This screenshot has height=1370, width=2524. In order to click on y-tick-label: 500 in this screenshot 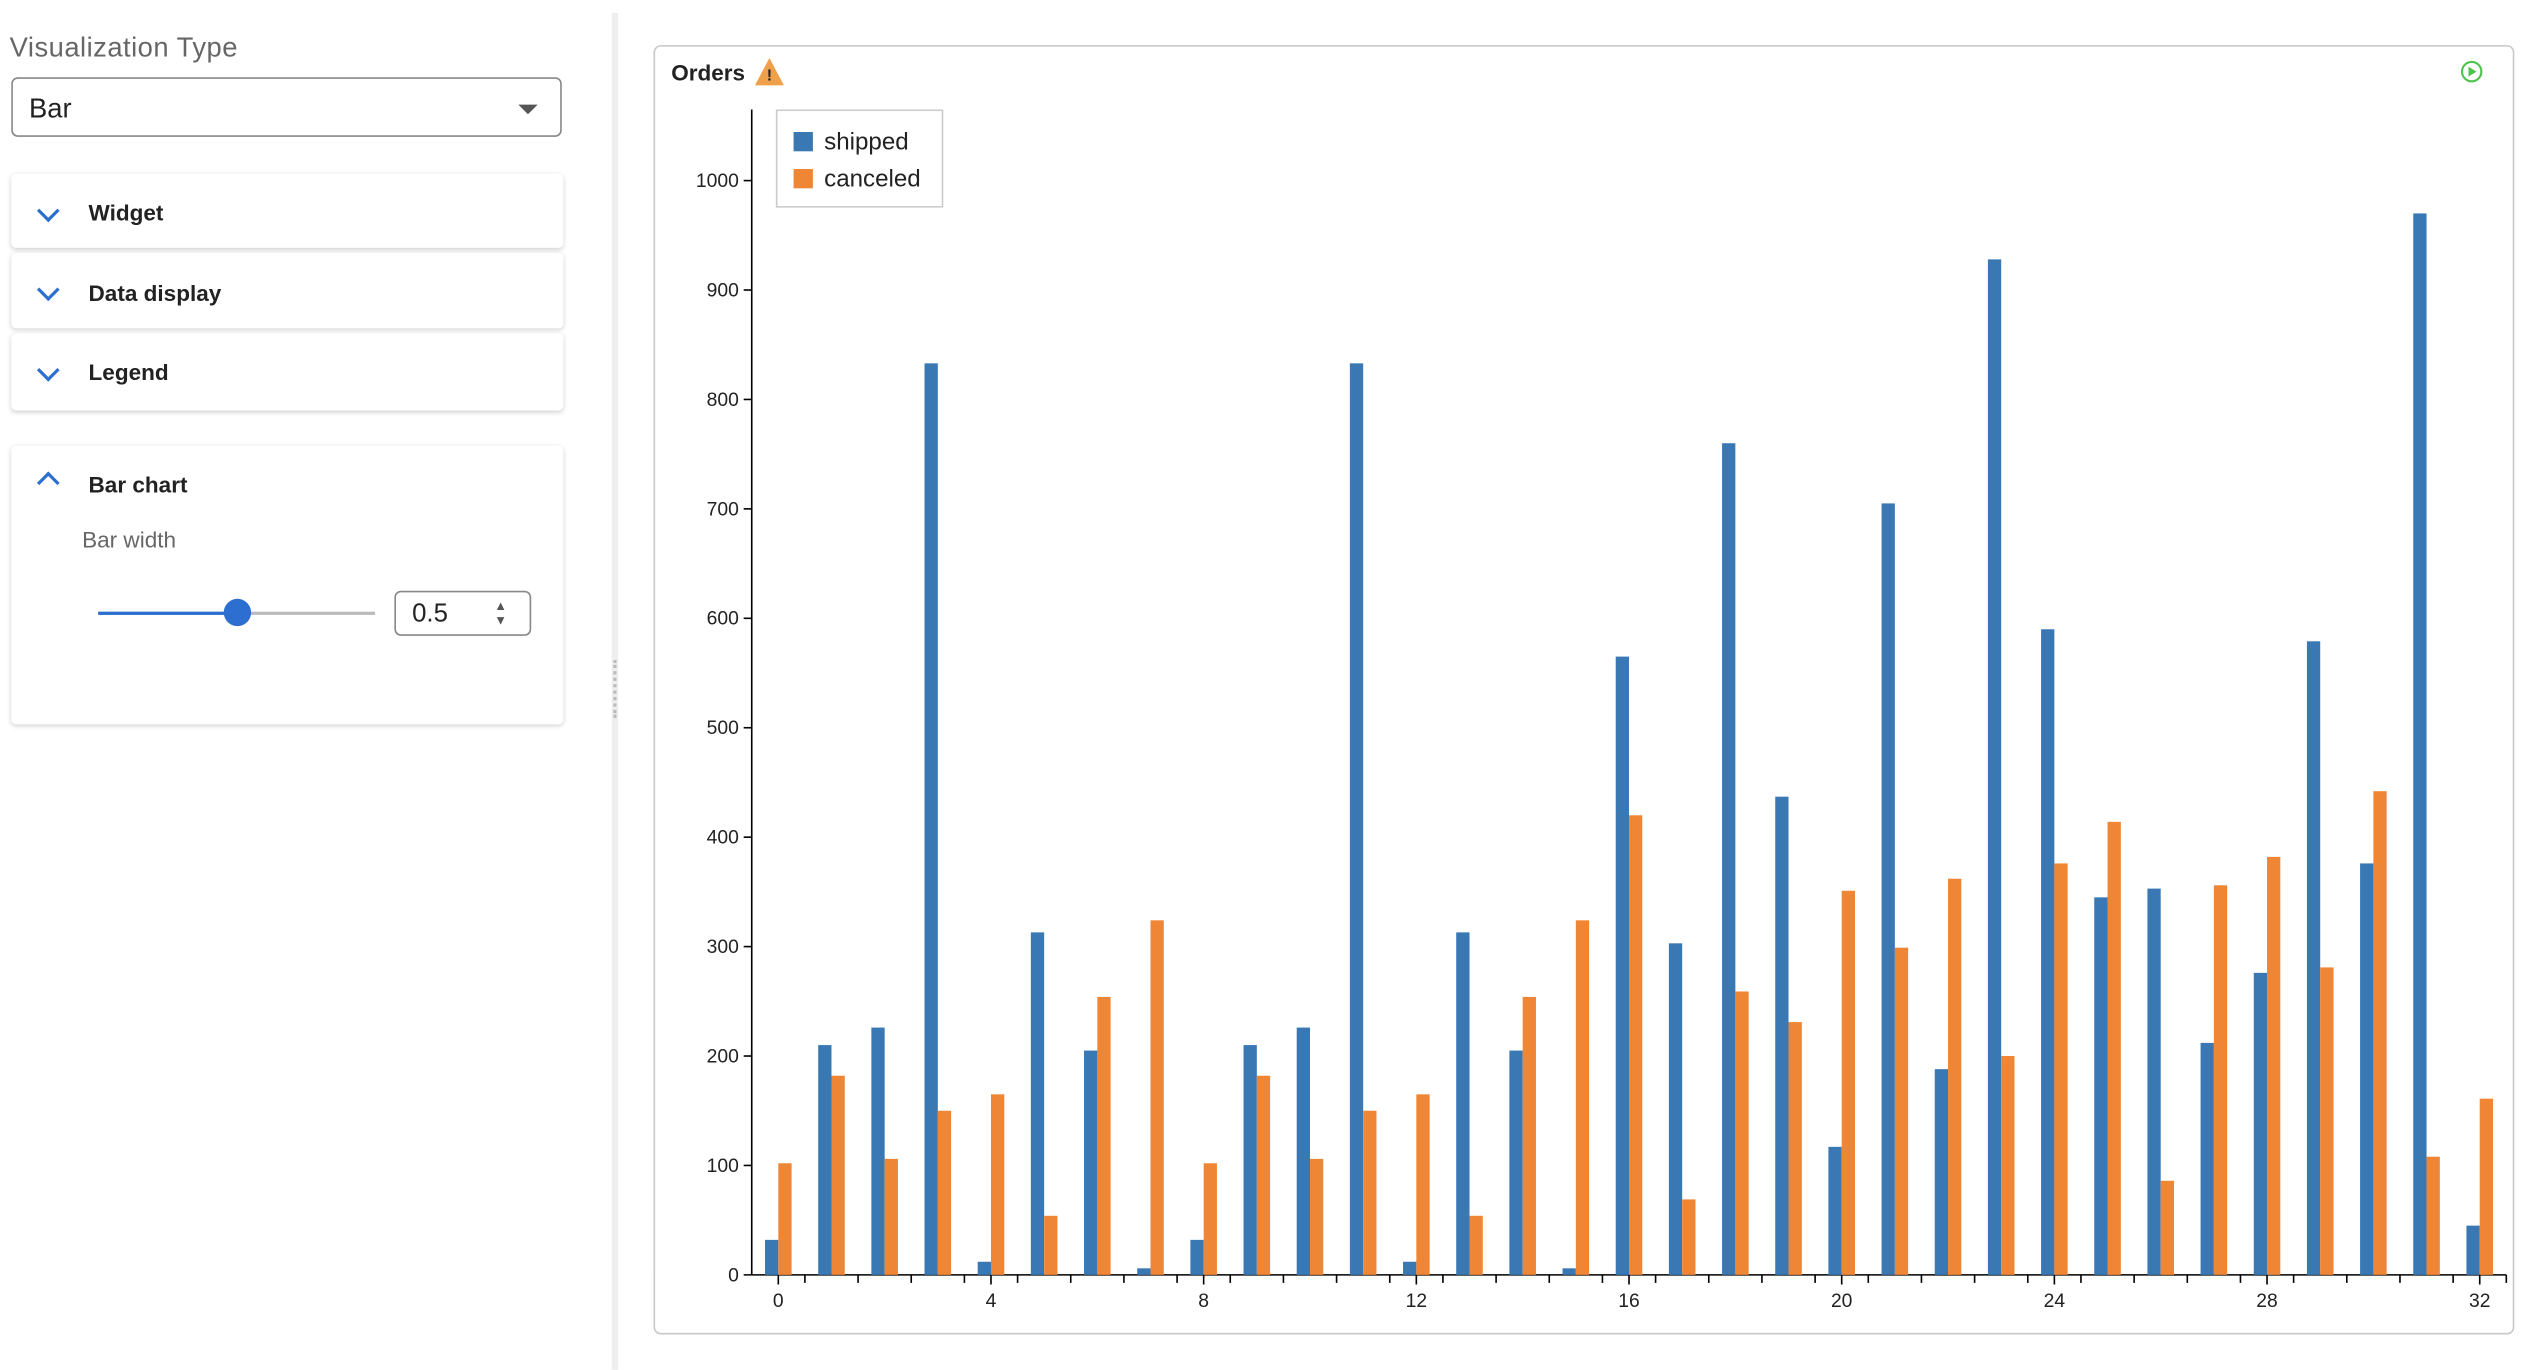, I will do `click(723, 728)`.